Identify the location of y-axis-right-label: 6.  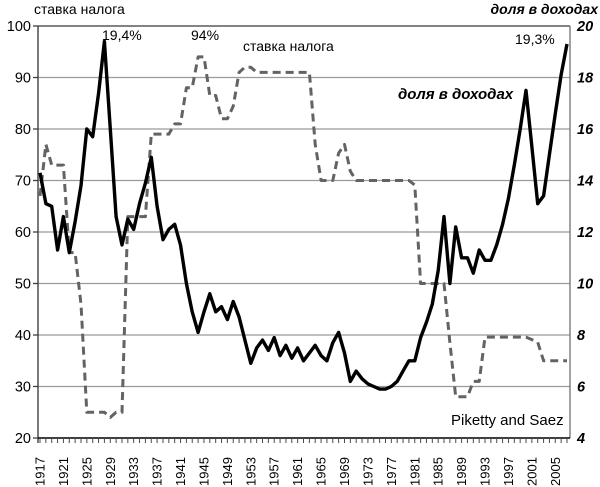
(581, 388).